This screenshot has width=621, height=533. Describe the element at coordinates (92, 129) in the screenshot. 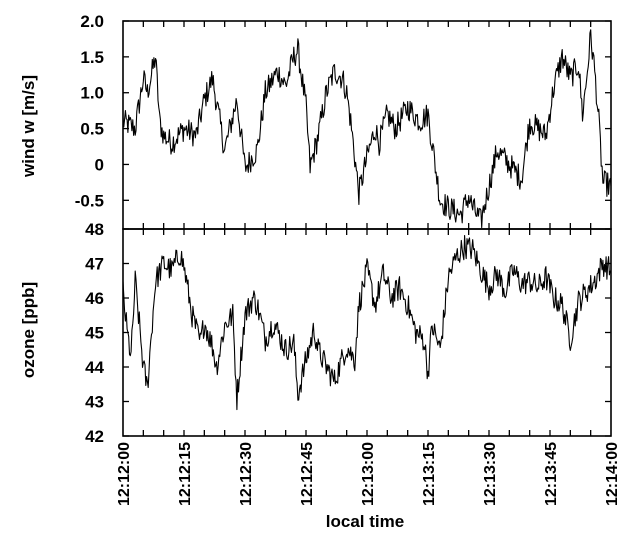

I see `wind-y-tick-label: 0.5` at that location.